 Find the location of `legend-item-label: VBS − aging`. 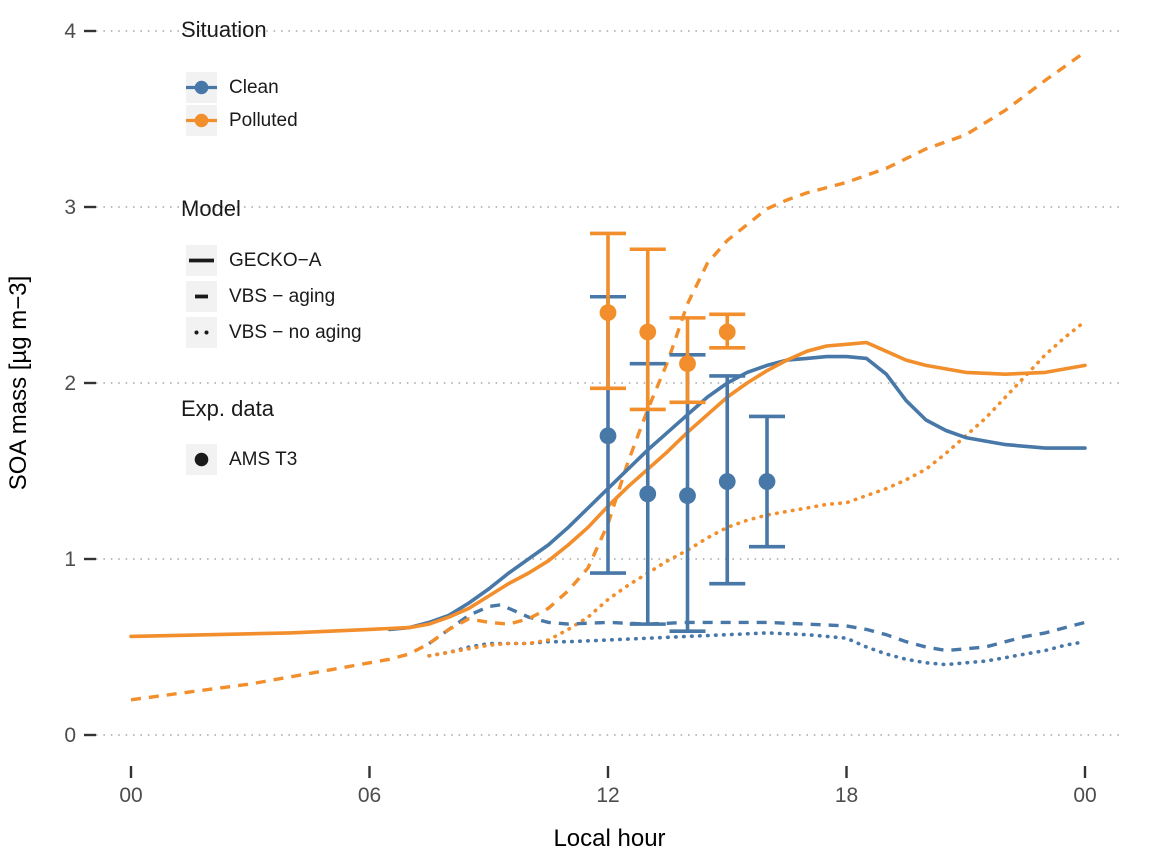

legend-item-label: VBS − aging is located at coordinates (282, 296).